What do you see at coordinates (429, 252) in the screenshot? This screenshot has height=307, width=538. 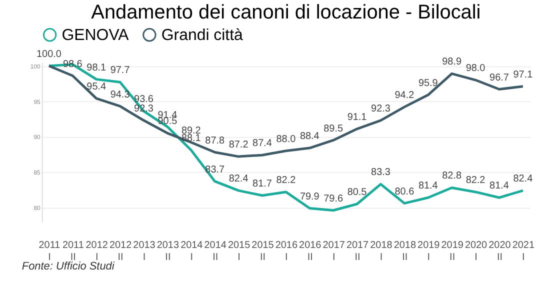 I see `x-tick-label: 2019 I` at bounding box center [429, 252].